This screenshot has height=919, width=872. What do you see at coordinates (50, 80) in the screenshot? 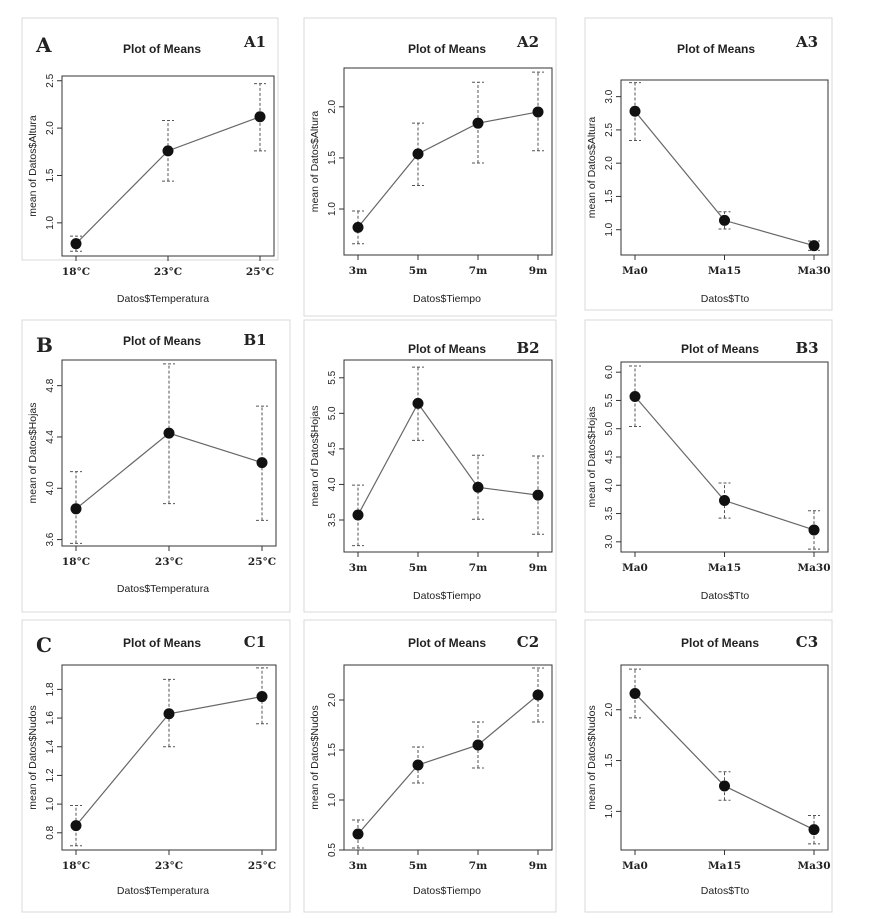
I see `y-tick-label: 2.5` at bounding box center [50, 80].